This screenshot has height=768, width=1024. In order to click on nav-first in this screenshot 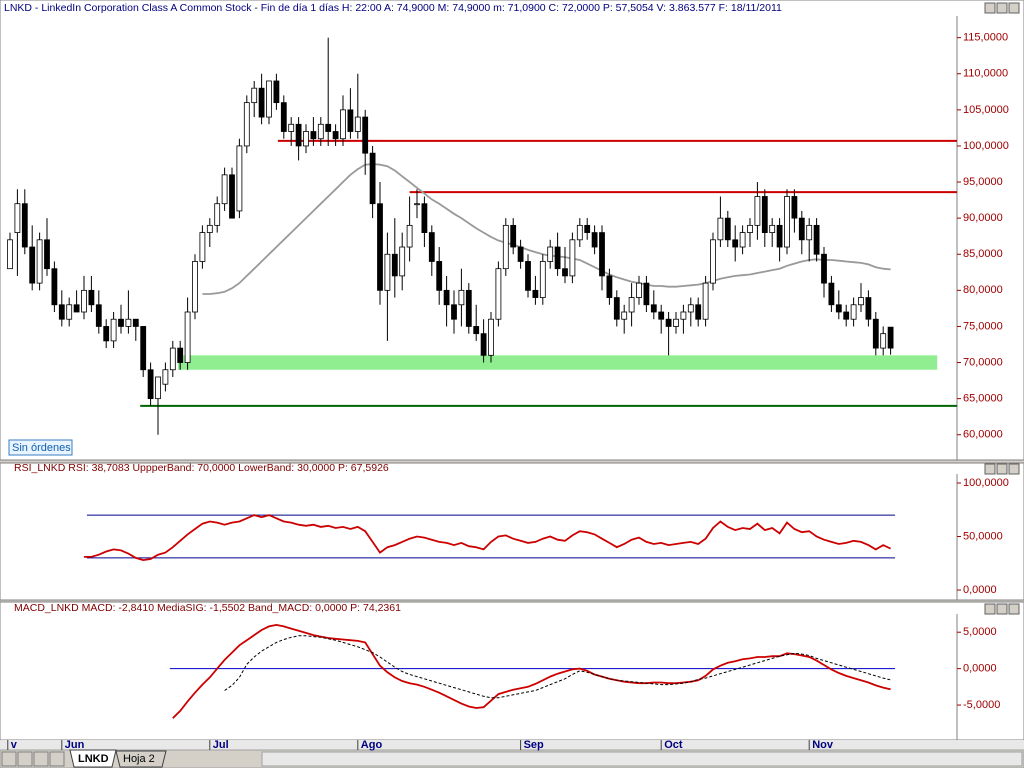, I will do `click(9, 759)`.